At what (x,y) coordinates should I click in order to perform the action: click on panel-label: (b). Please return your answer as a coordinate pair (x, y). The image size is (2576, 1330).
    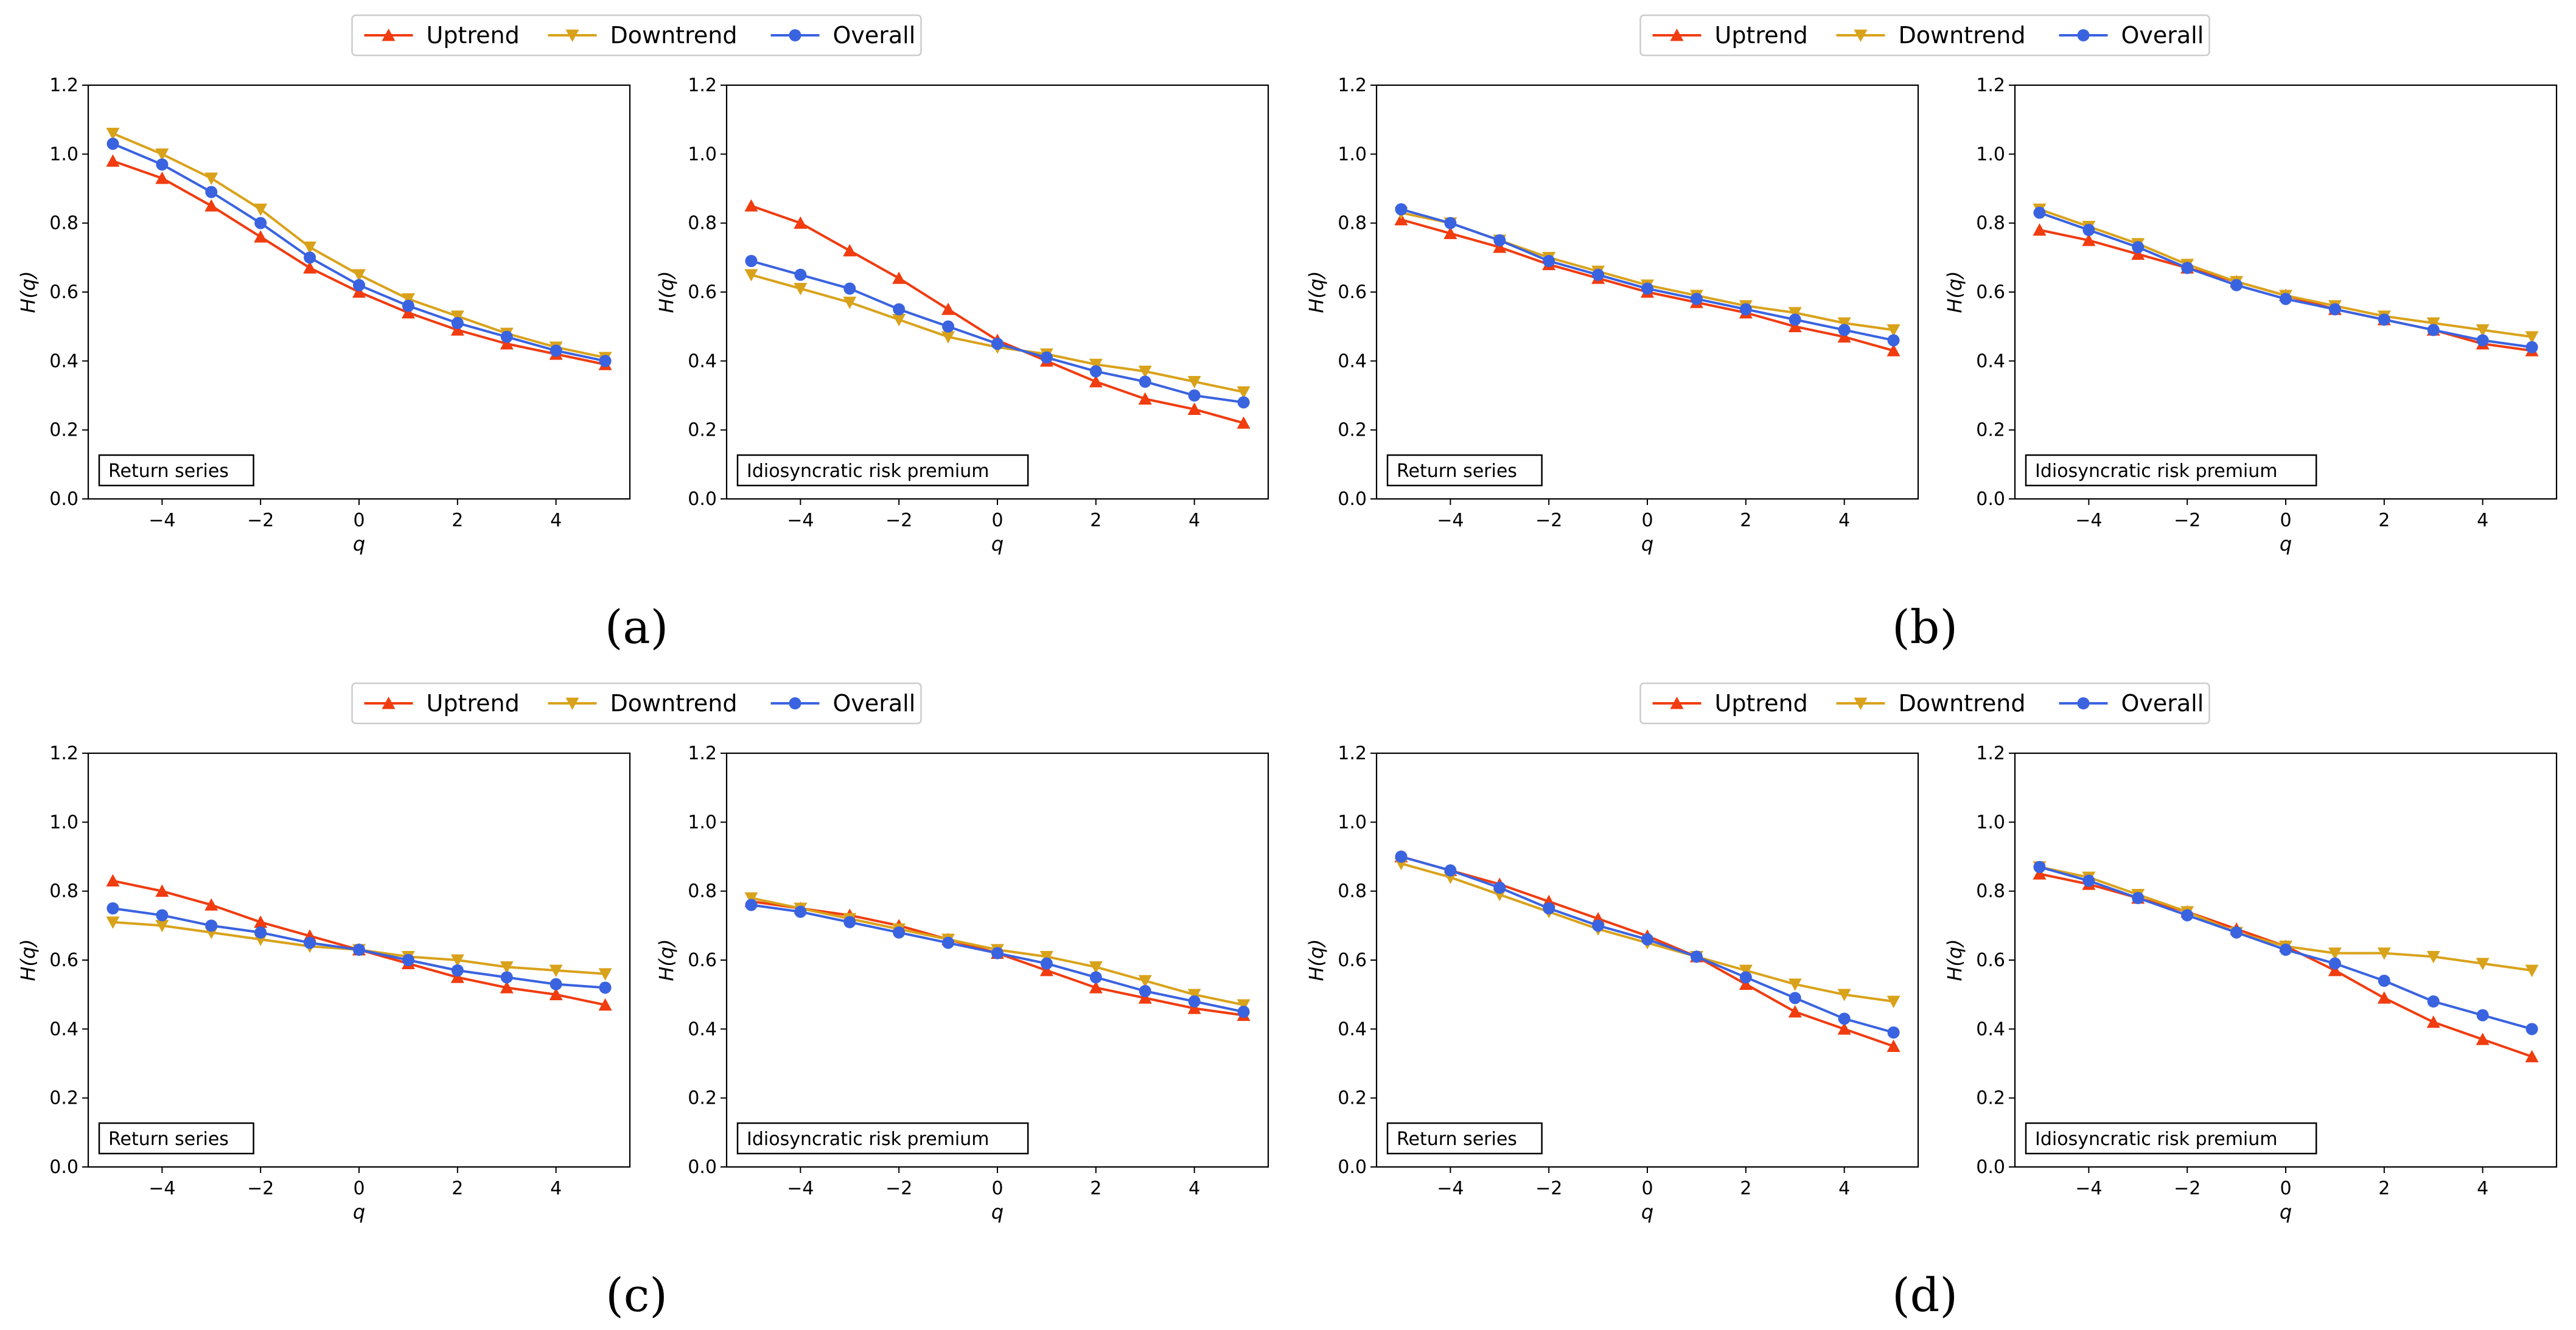
    Looking at the image, I should click on (1925, 627).